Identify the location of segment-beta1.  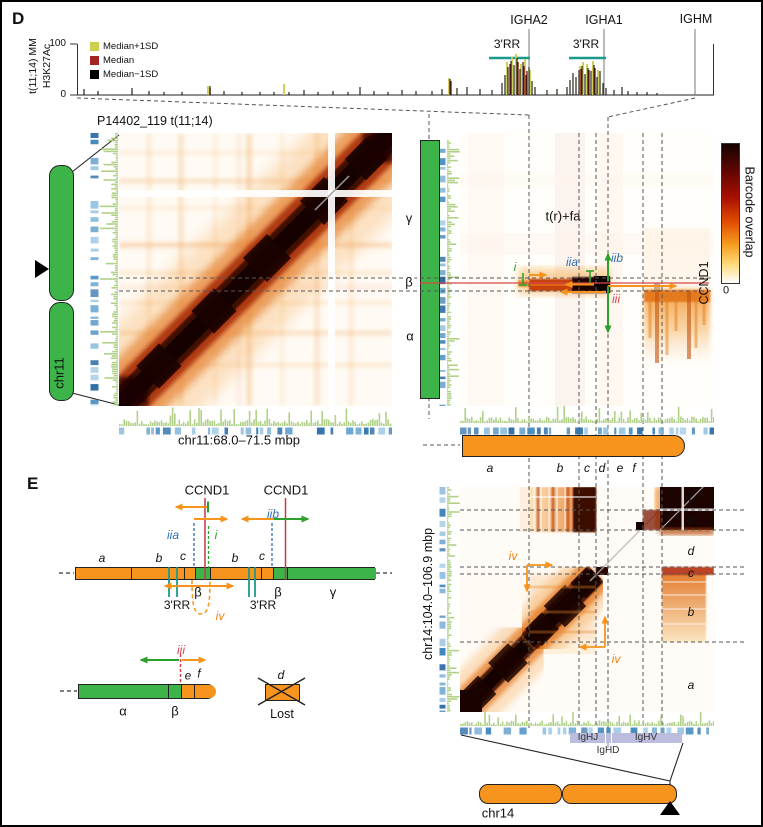
(202, 573).